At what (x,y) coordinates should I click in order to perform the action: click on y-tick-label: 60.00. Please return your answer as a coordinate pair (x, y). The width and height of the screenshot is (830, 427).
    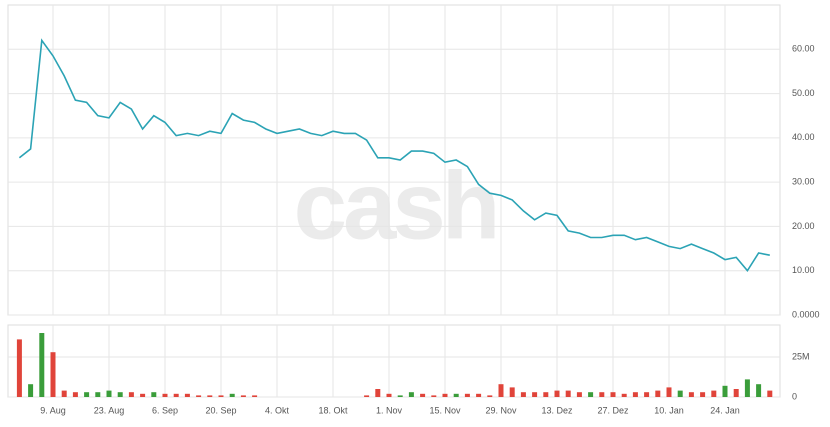
    Looking at the image, I should click on (803, 49).